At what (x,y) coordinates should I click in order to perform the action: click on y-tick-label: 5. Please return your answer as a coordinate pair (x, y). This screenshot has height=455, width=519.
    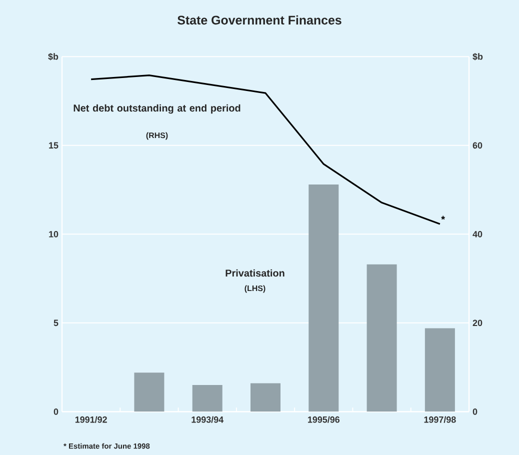
    Looking at the image, I should click on (56, 323).